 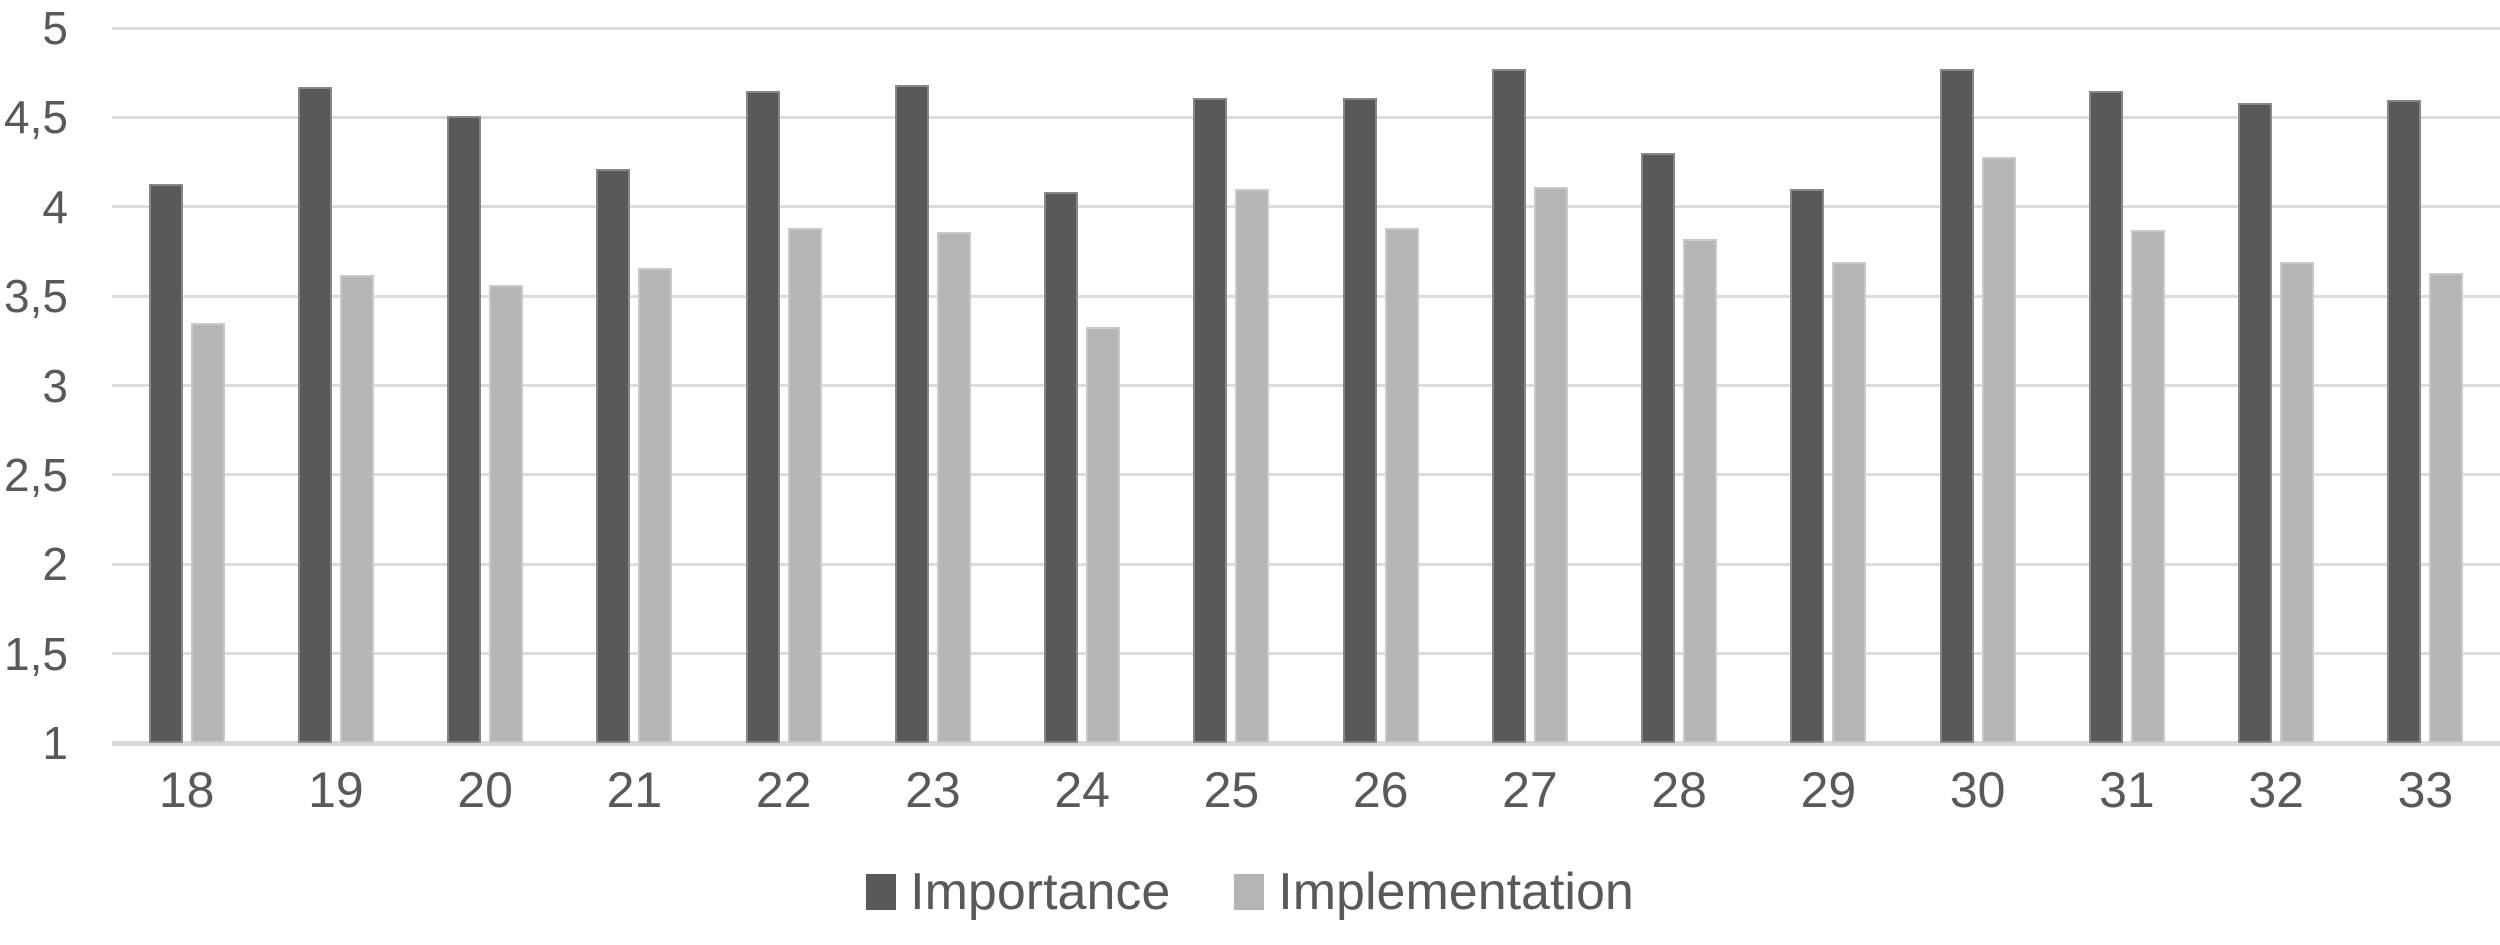 What do you see at coordinates (1380, 790) in the screenshot?
I see `x-tick-label: 26` at bounding box center [1380, 790].